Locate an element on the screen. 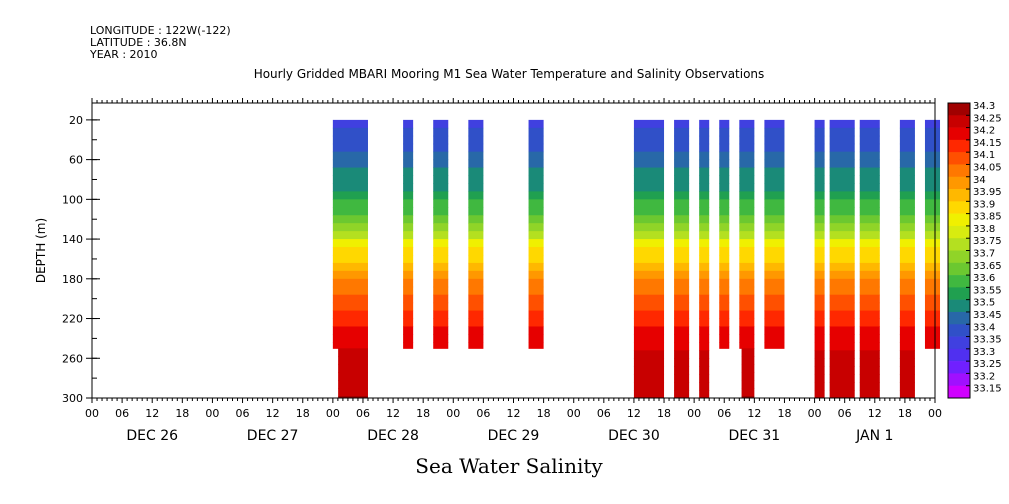 The width and height of the screenshot is (1009, 504). colorbar-label: 33.5 is located at coordinates (984, 303).